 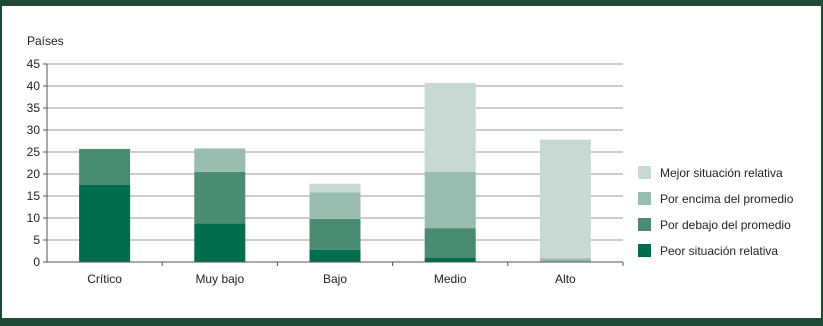 What do you see at coordinates (34, 218) in the screenshot?
I see `y-tick-label: 10` at bounding box center [34, 218].